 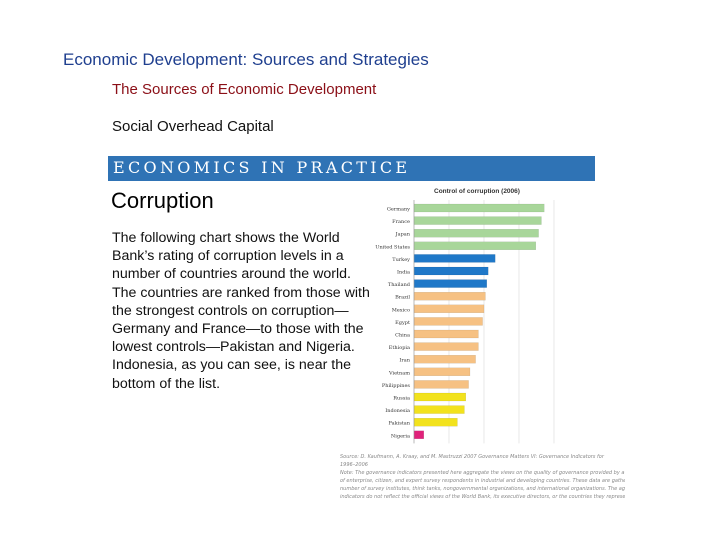 What do you see at coordinates (401, 260) in the screenshot?
I see `category-label: Turkey` at bounding box center [401, 260].